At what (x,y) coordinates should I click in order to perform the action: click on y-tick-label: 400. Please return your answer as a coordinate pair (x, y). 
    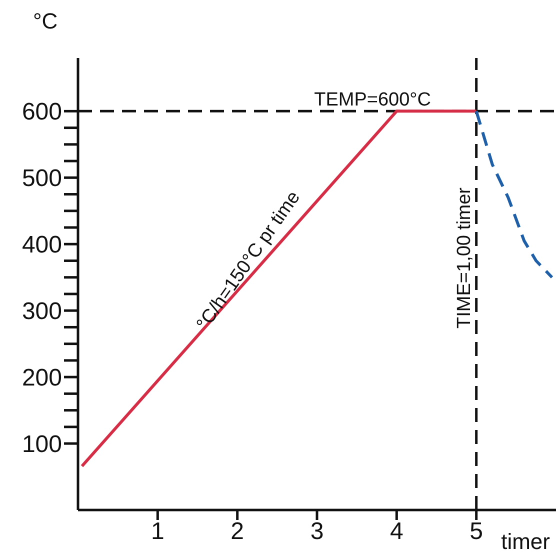
    Looking at the image, I should click on (42, 245).